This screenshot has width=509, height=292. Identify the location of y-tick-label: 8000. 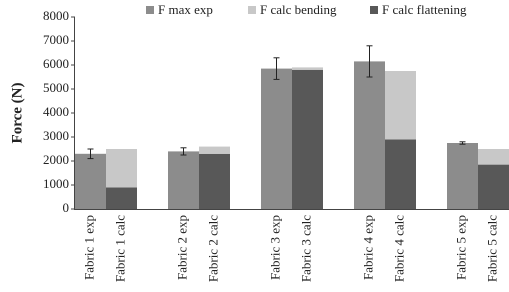
(56, 15).